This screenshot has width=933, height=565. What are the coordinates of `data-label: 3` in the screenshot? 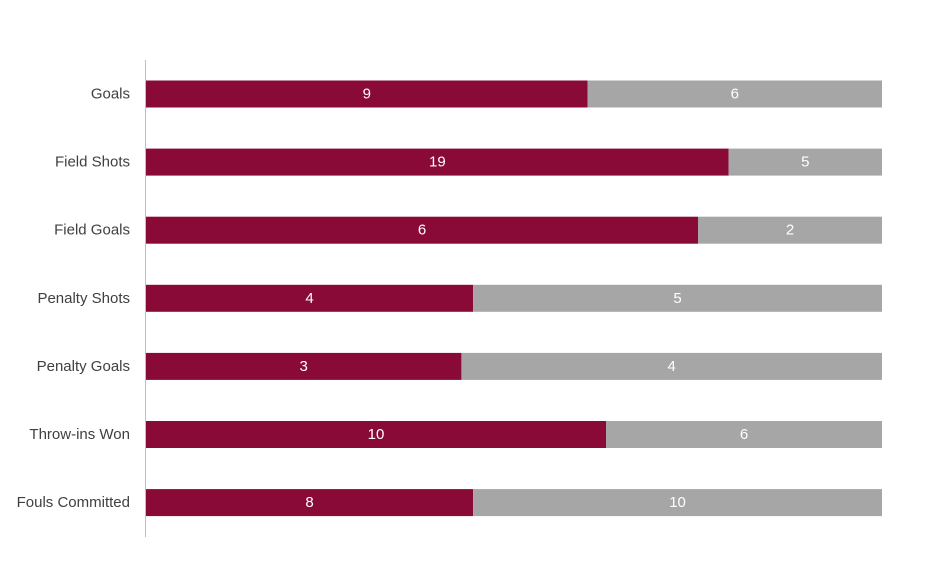 It's located at (304, 366).